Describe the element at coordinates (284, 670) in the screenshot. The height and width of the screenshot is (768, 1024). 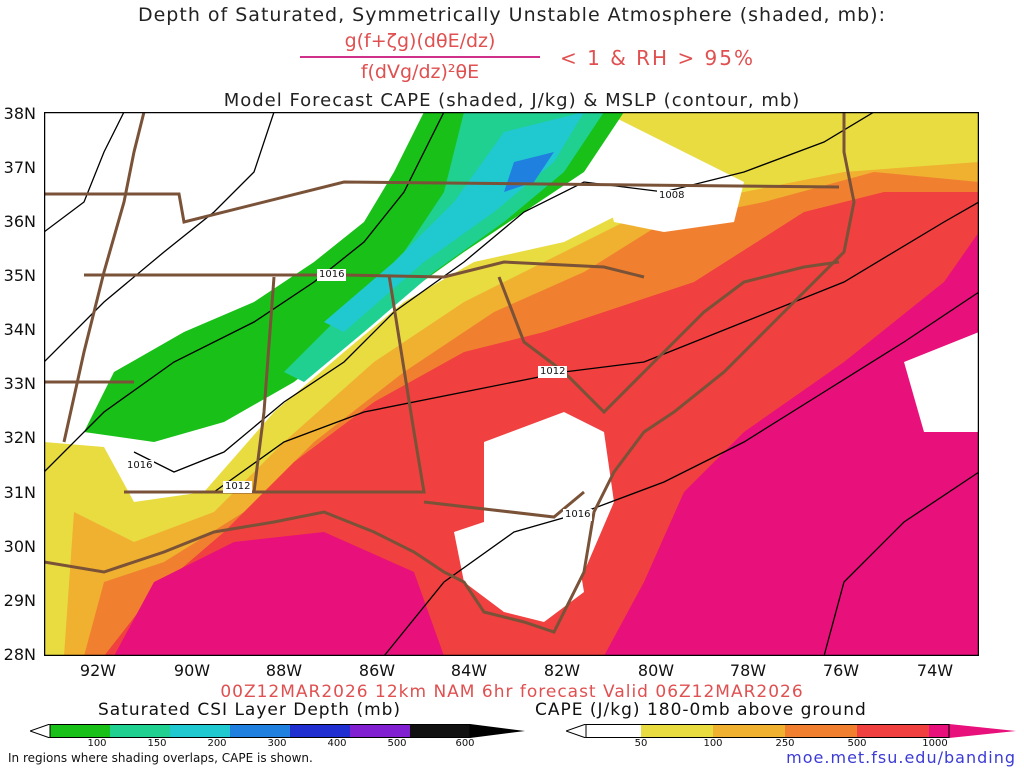
I see `lon-label: 88W` at that location.